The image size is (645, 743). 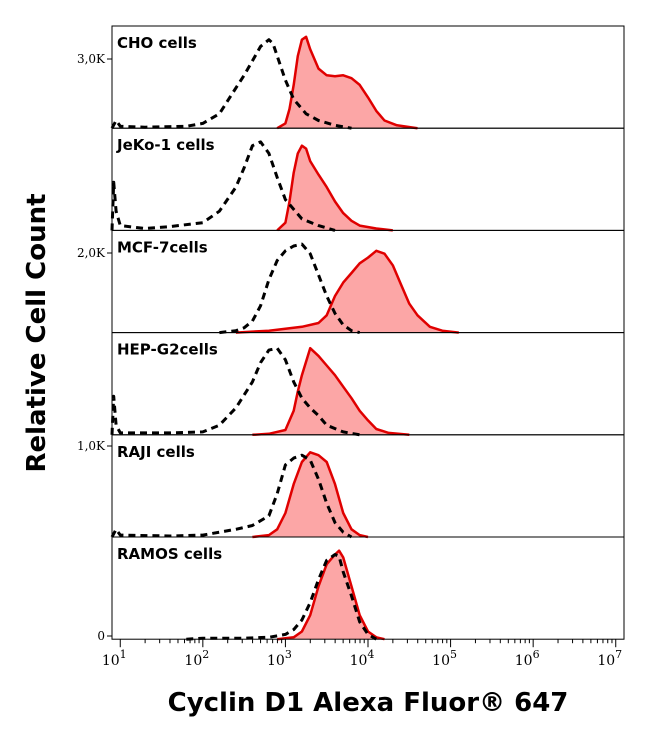 I want to click on panel-1: CHO cells, so click(x=367, y=77).